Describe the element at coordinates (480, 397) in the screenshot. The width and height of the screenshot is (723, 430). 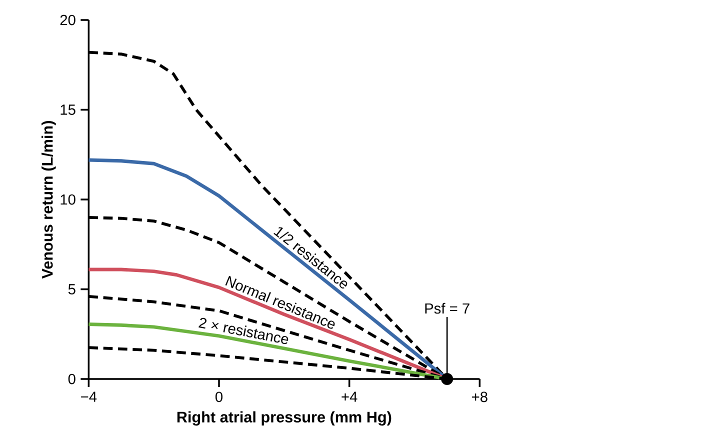
I see `x-tick-label: +8` at that location.